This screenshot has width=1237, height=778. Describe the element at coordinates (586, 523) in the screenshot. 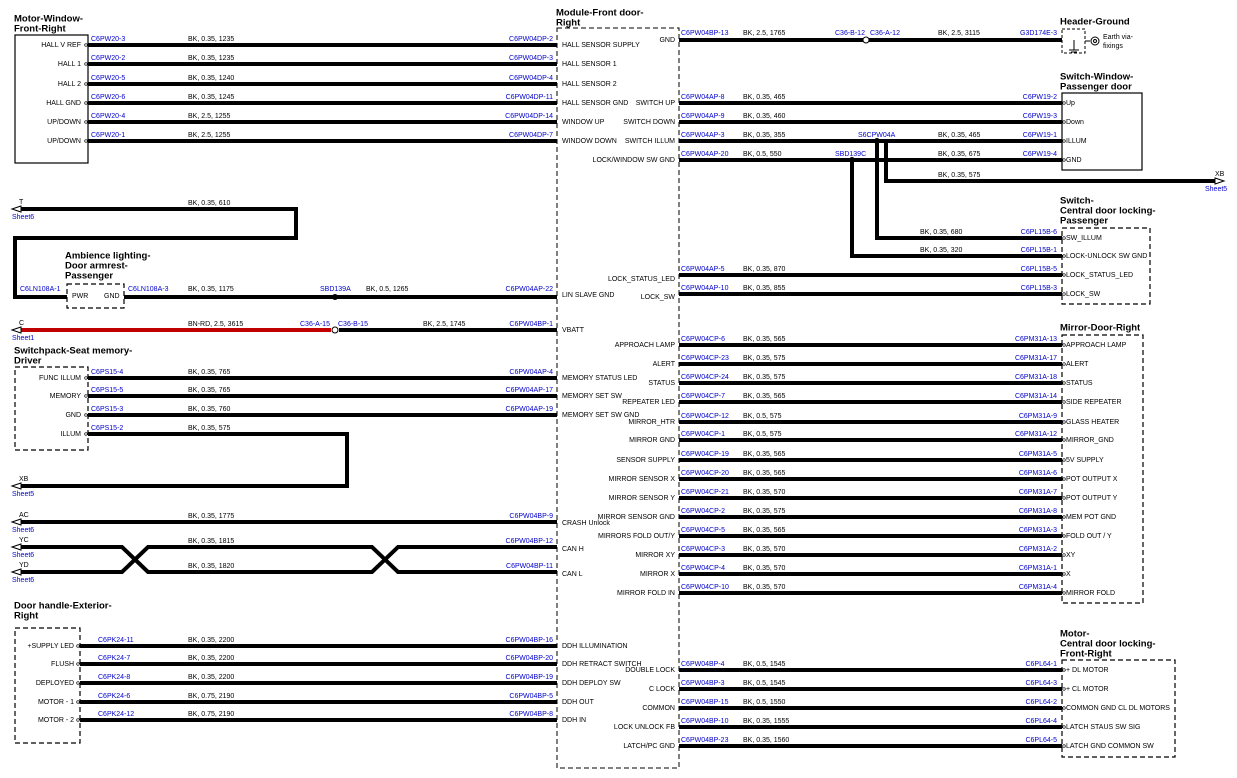

I see `module-pin: CRASH Unlock` at that location.